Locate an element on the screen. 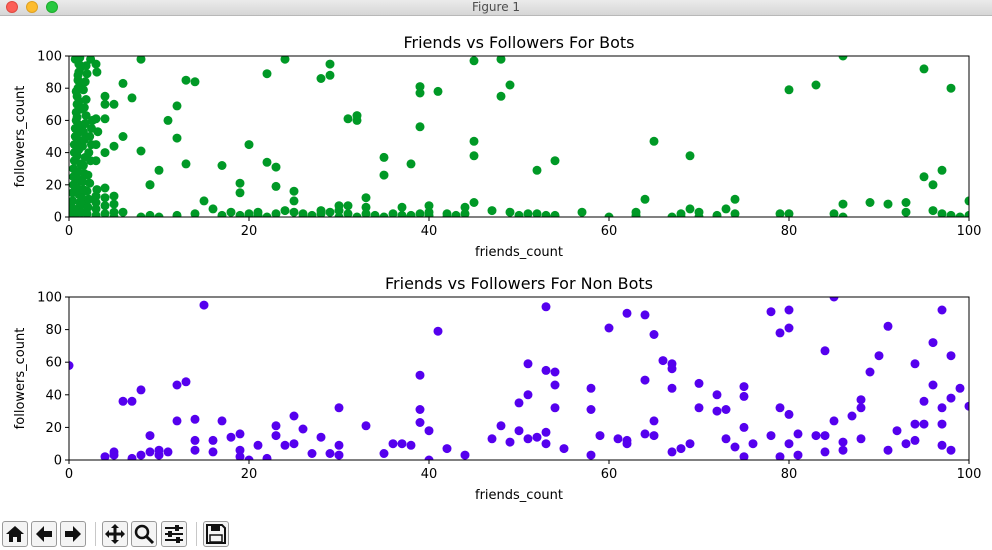 The height and width of the screenshot is (550, 992). back-button is located at coordinates (44, 534).